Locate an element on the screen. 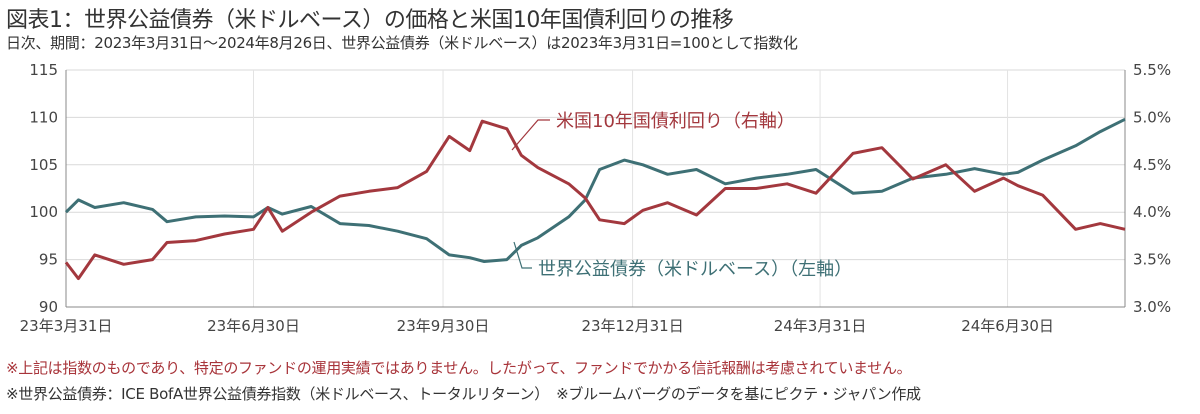 The width and height of the screenshot is (1200, 414). chart-title: 図表1：世界公益債券（米ドルベース）の価格と米国10年国債利回りの推移 is located at coordinates (370, 20).